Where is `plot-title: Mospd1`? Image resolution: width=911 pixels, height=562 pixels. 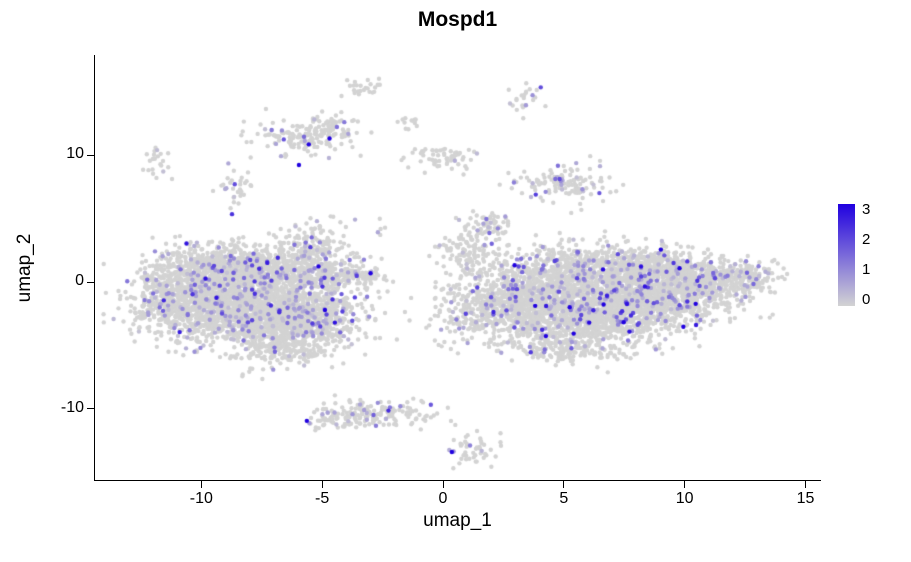 plot-title: Mospd1 is located at coordinates (457, 19).